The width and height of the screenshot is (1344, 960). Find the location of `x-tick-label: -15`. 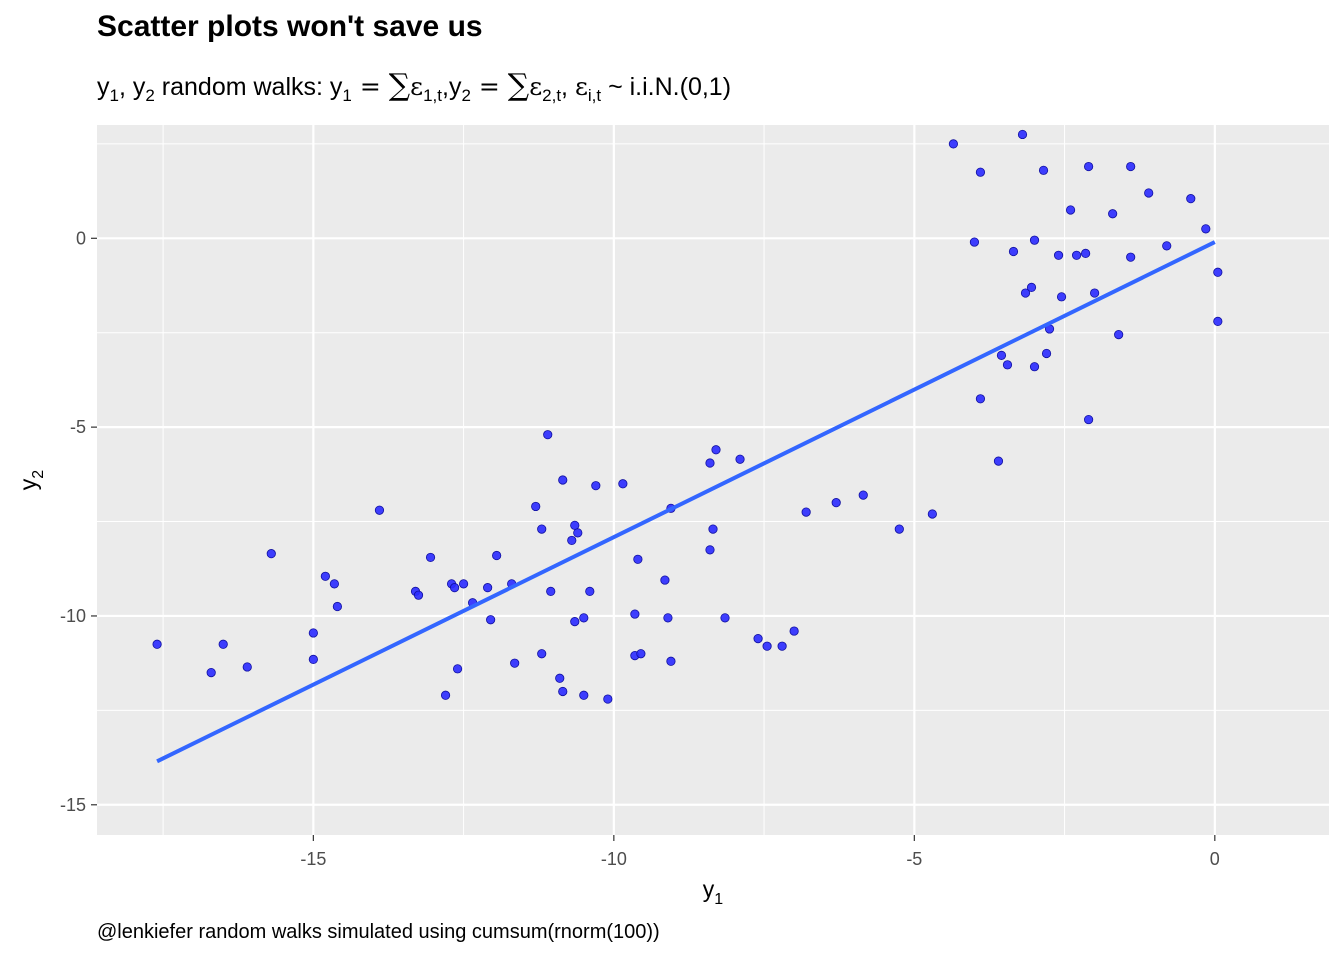

x-tick-label: -15 is located at coordinates (313, 859).